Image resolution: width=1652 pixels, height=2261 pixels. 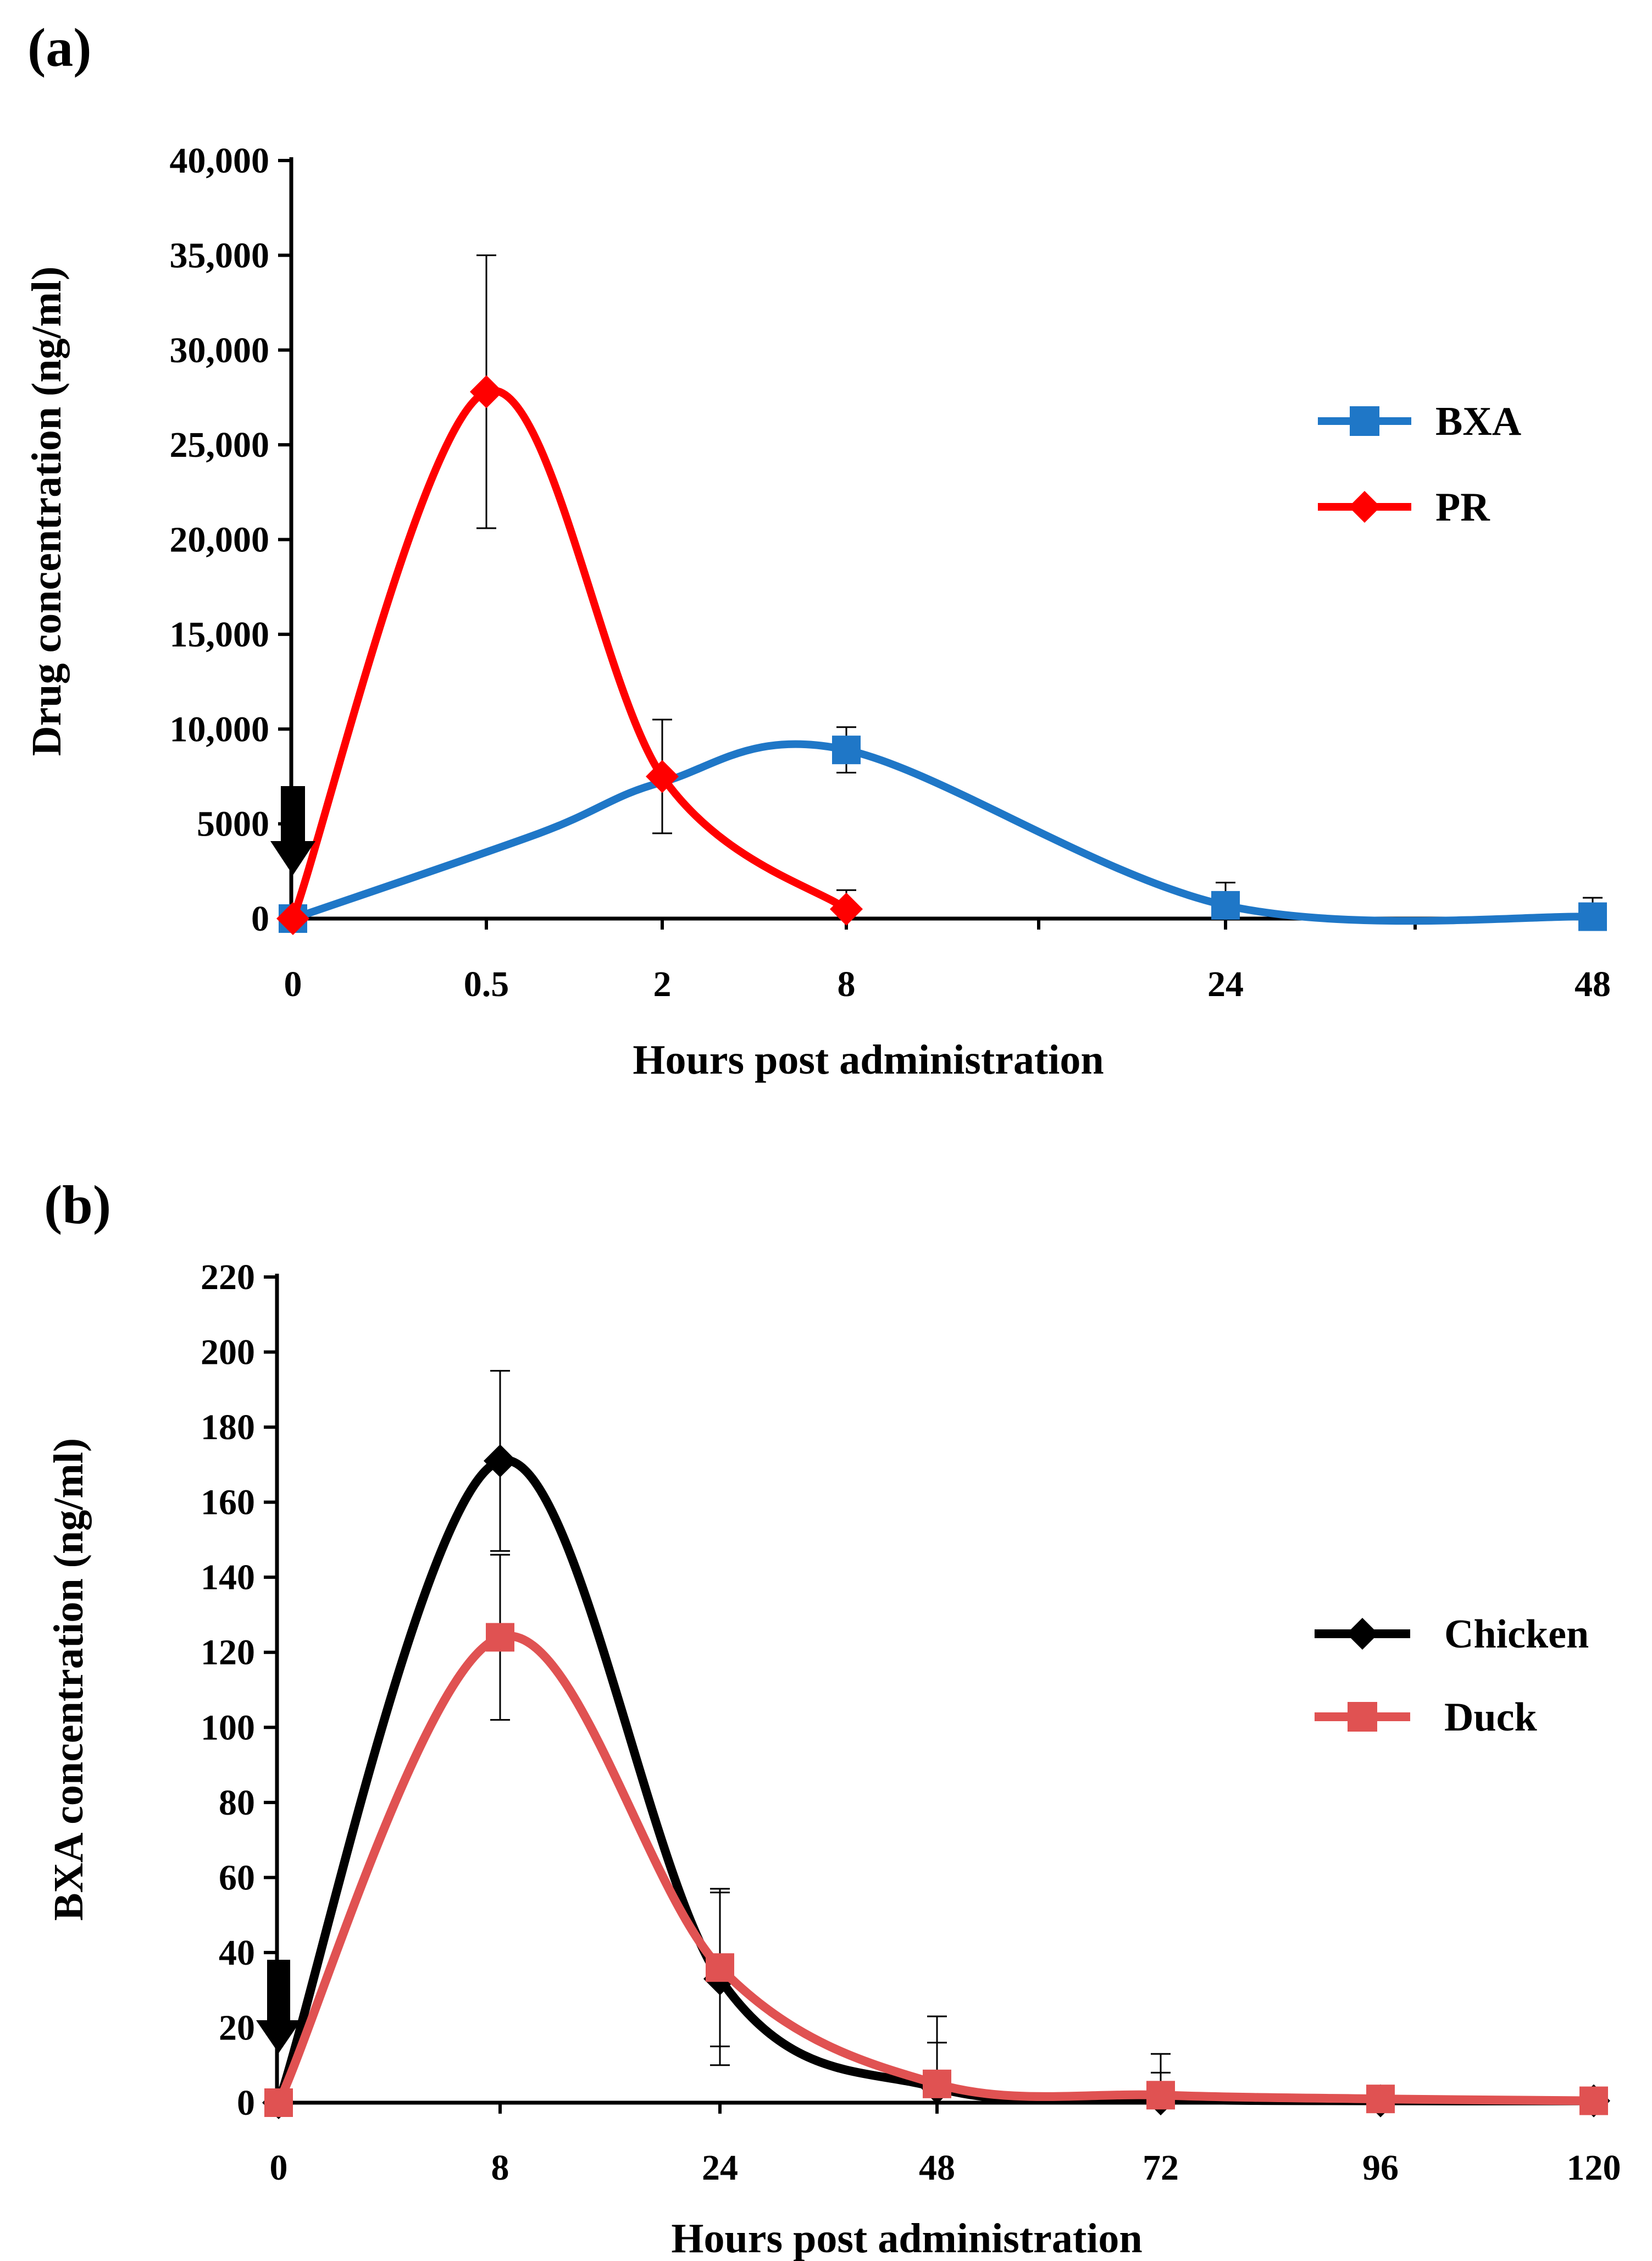 What do you see at coordinates (500, 2168) in the screenshot?
I see `panel-b-x-tick-label: 8` at bounding box center [500, 2168].